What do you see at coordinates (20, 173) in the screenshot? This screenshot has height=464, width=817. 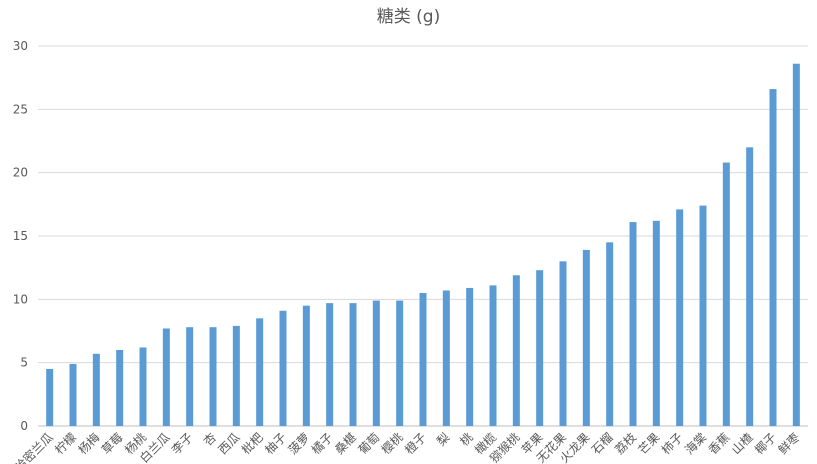 I see `y-tick-label: 20` at bounding box center [20, 173].